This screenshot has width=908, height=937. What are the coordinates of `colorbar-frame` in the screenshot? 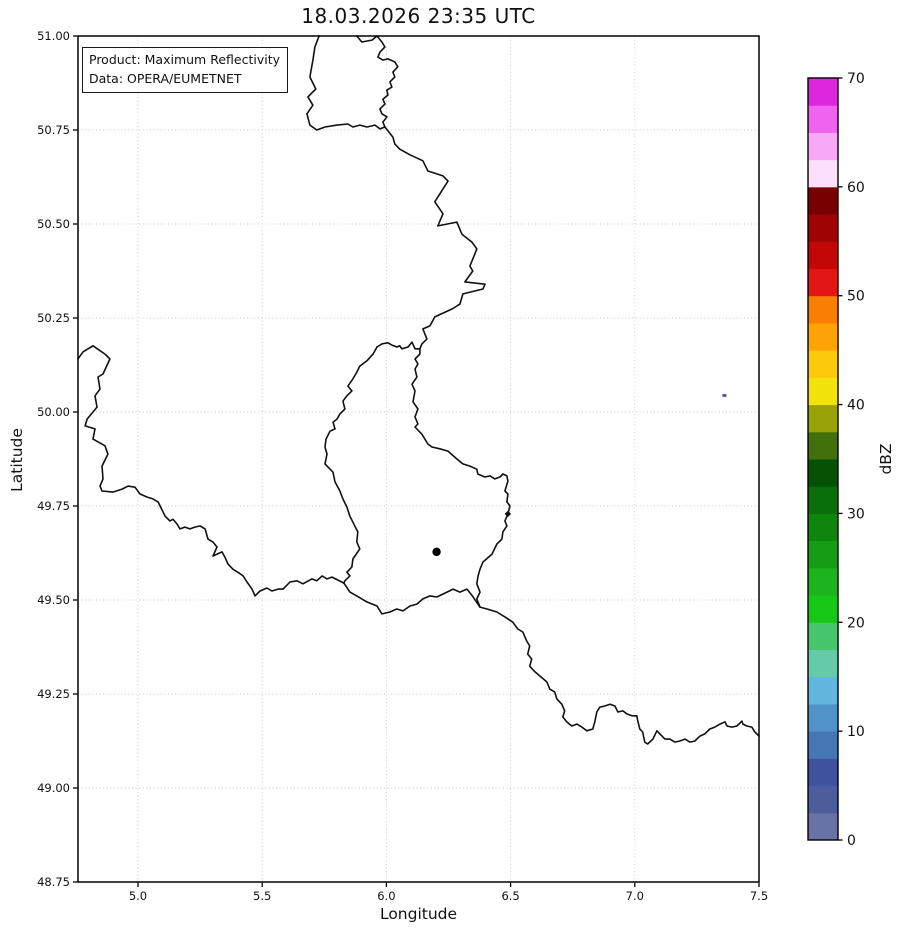 It's located at (823, 459).